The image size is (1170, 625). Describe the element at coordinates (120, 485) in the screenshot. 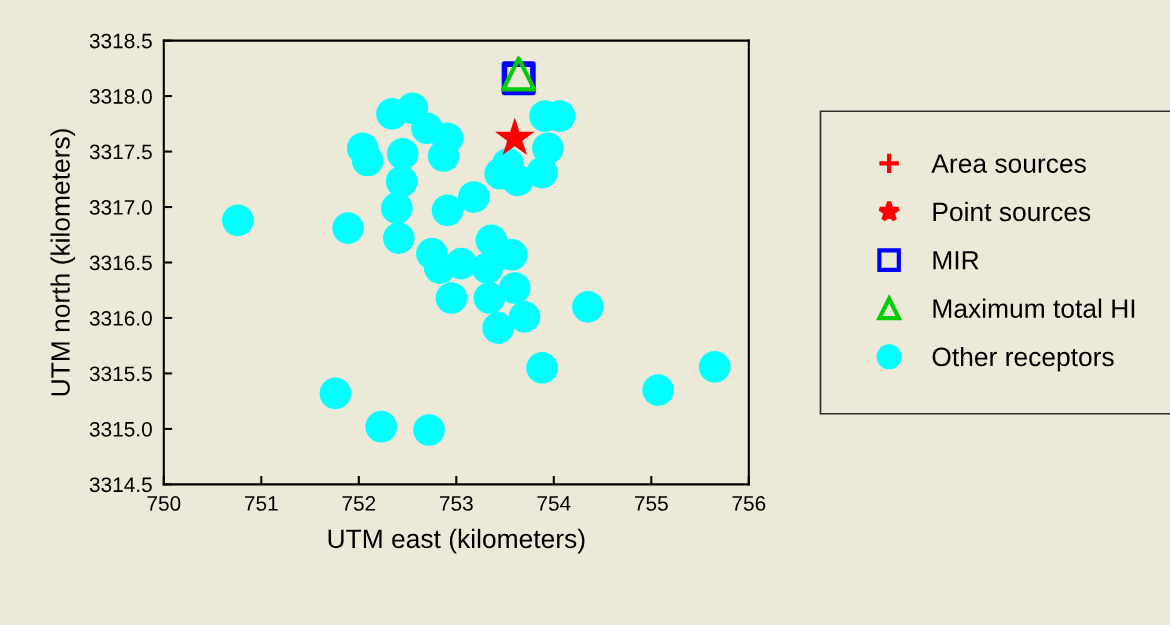

I see `y-tick-label: 3314.5` at that location.